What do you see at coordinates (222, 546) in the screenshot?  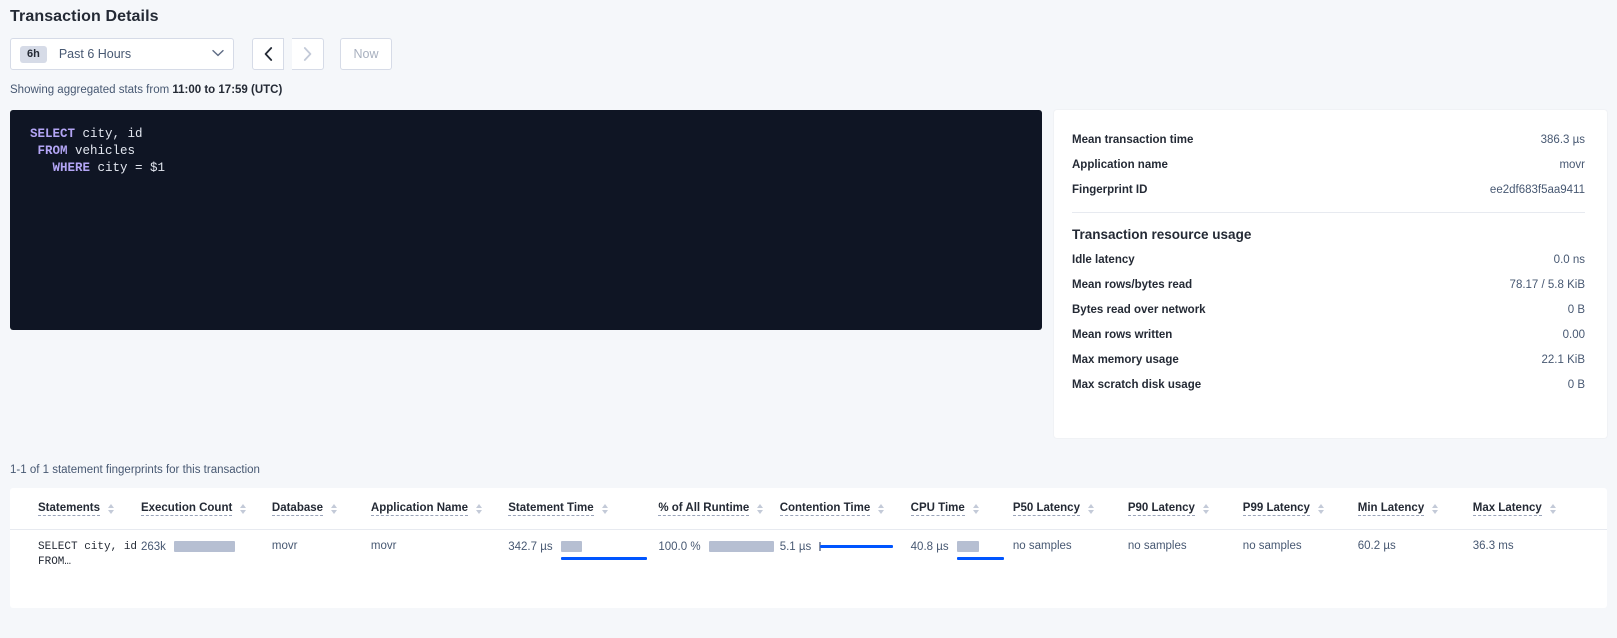 I see `cell-execution-count-bars` at bounding box center [222, 546].